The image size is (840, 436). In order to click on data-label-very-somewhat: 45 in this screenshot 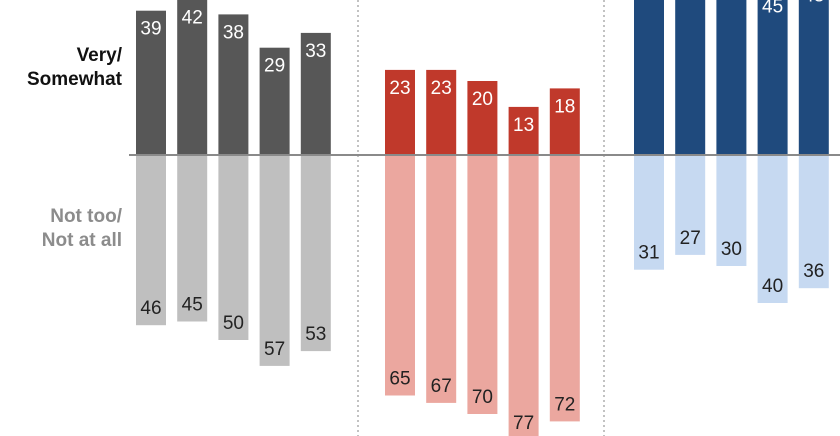, I will do `click(772, 9)`.